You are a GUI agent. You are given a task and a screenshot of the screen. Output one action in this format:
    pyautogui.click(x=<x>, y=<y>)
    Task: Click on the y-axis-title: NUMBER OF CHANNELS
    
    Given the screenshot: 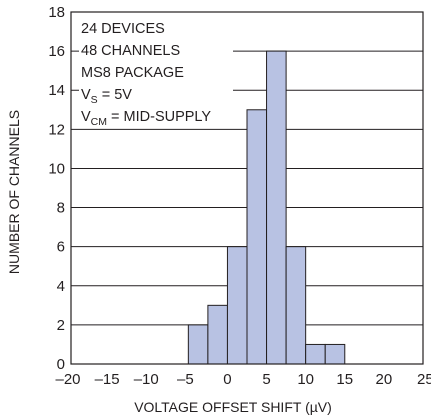 What is the action you would take?
    pyautogui.click(x=14, y=192)
    